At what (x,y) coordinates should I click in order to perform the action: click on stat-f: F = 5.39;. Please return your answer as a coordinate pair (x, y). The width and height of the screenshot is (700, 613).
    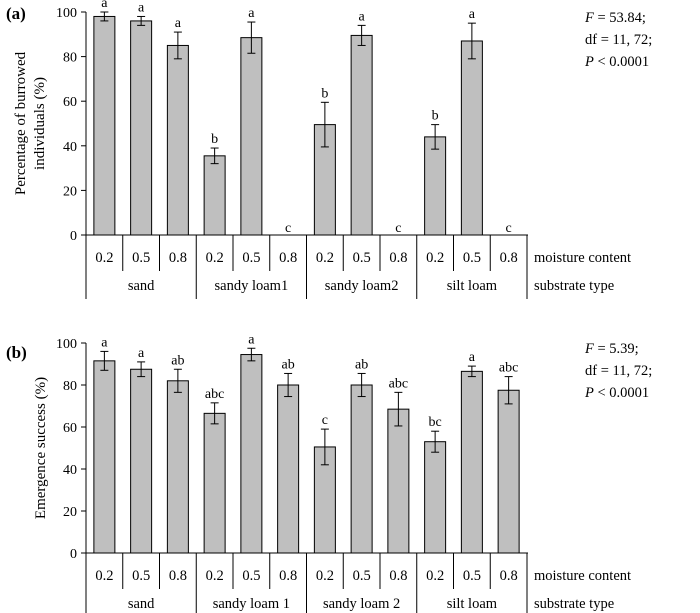
    Looking at the image, I should click on (611, 349).